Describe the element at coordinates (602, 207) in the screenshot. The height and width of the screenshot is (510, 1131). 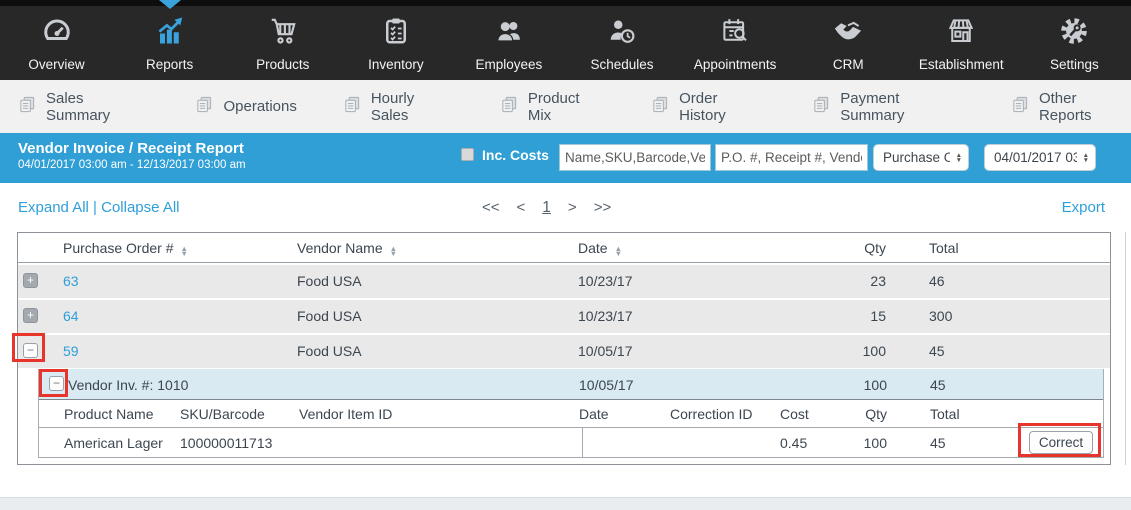
I see `last-page-button: >>` at that location.